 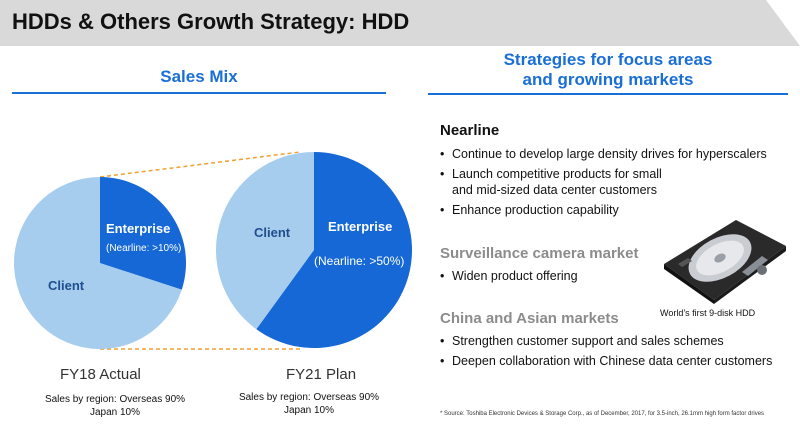 What do you see at coordinates (470, 130) in the screenshot?
I see `nearline-heading: Nearline` at bounding box center [470, 130].